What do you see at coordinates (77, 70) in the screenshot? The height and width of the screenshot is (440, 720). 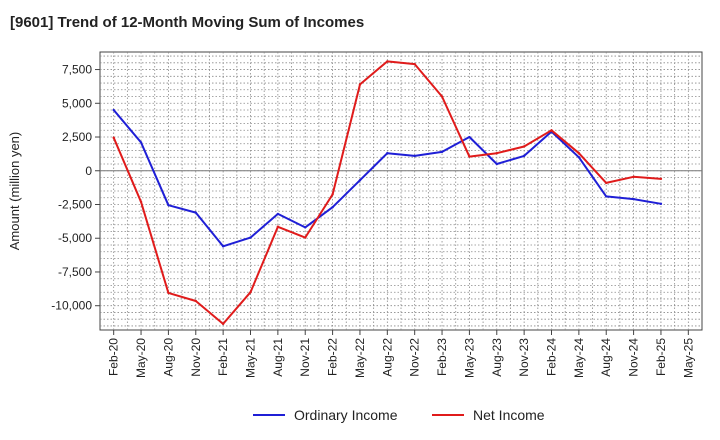 I see `y-tick-label: 7,500` at bounding box center [77, 70].